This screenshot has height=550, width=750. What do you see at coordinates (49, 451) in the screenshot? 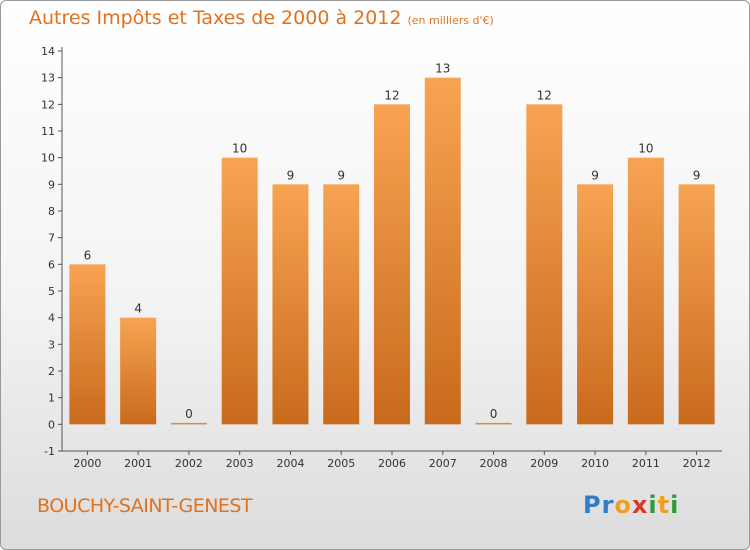
I see `y-tick-label: -1` at bounding box center [49, 451].